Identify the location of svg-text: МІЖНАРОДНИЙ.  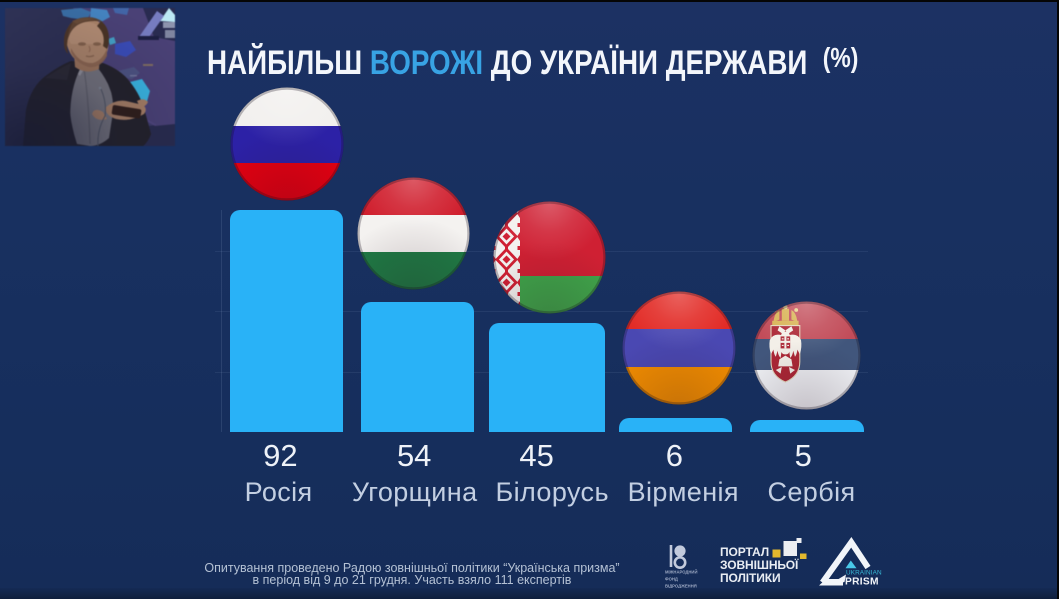
(681, 572).